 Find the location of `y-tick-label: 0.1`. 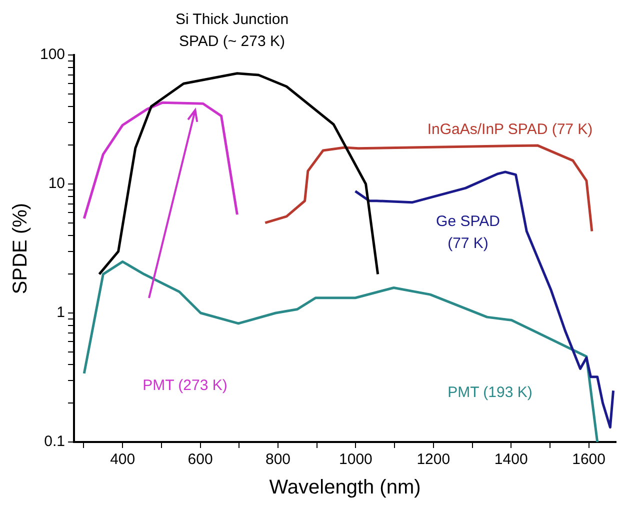

y-tick-label: 0.1 is located at coordinates (55, 441).